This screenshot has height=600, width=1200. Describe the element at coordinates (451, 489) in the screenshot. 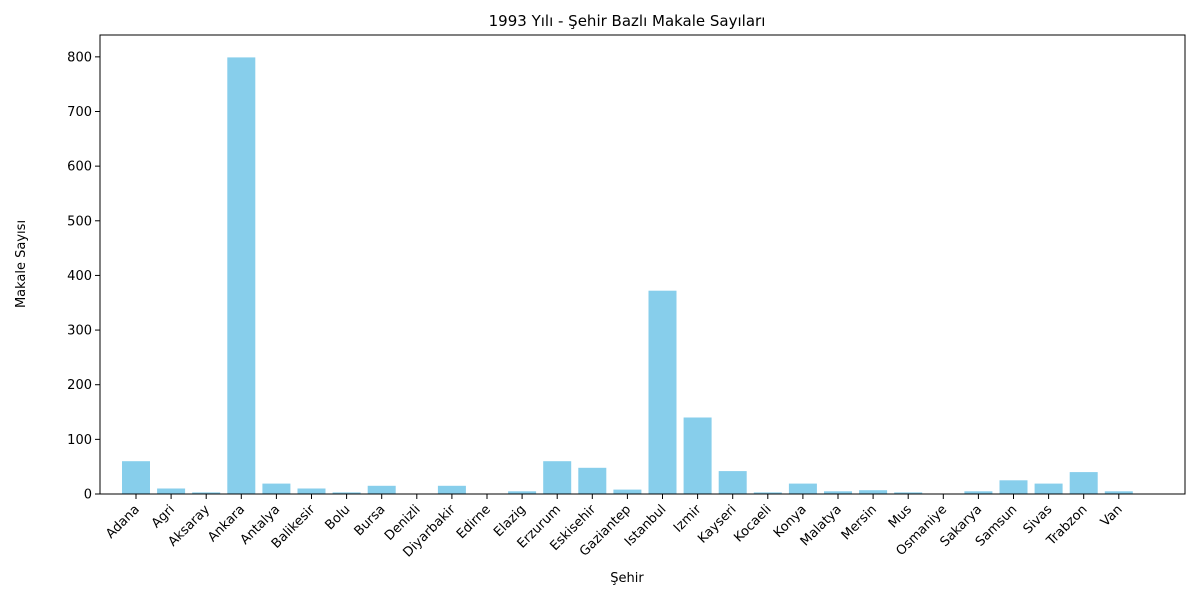

I see `bar-diyarbakir` at that location.